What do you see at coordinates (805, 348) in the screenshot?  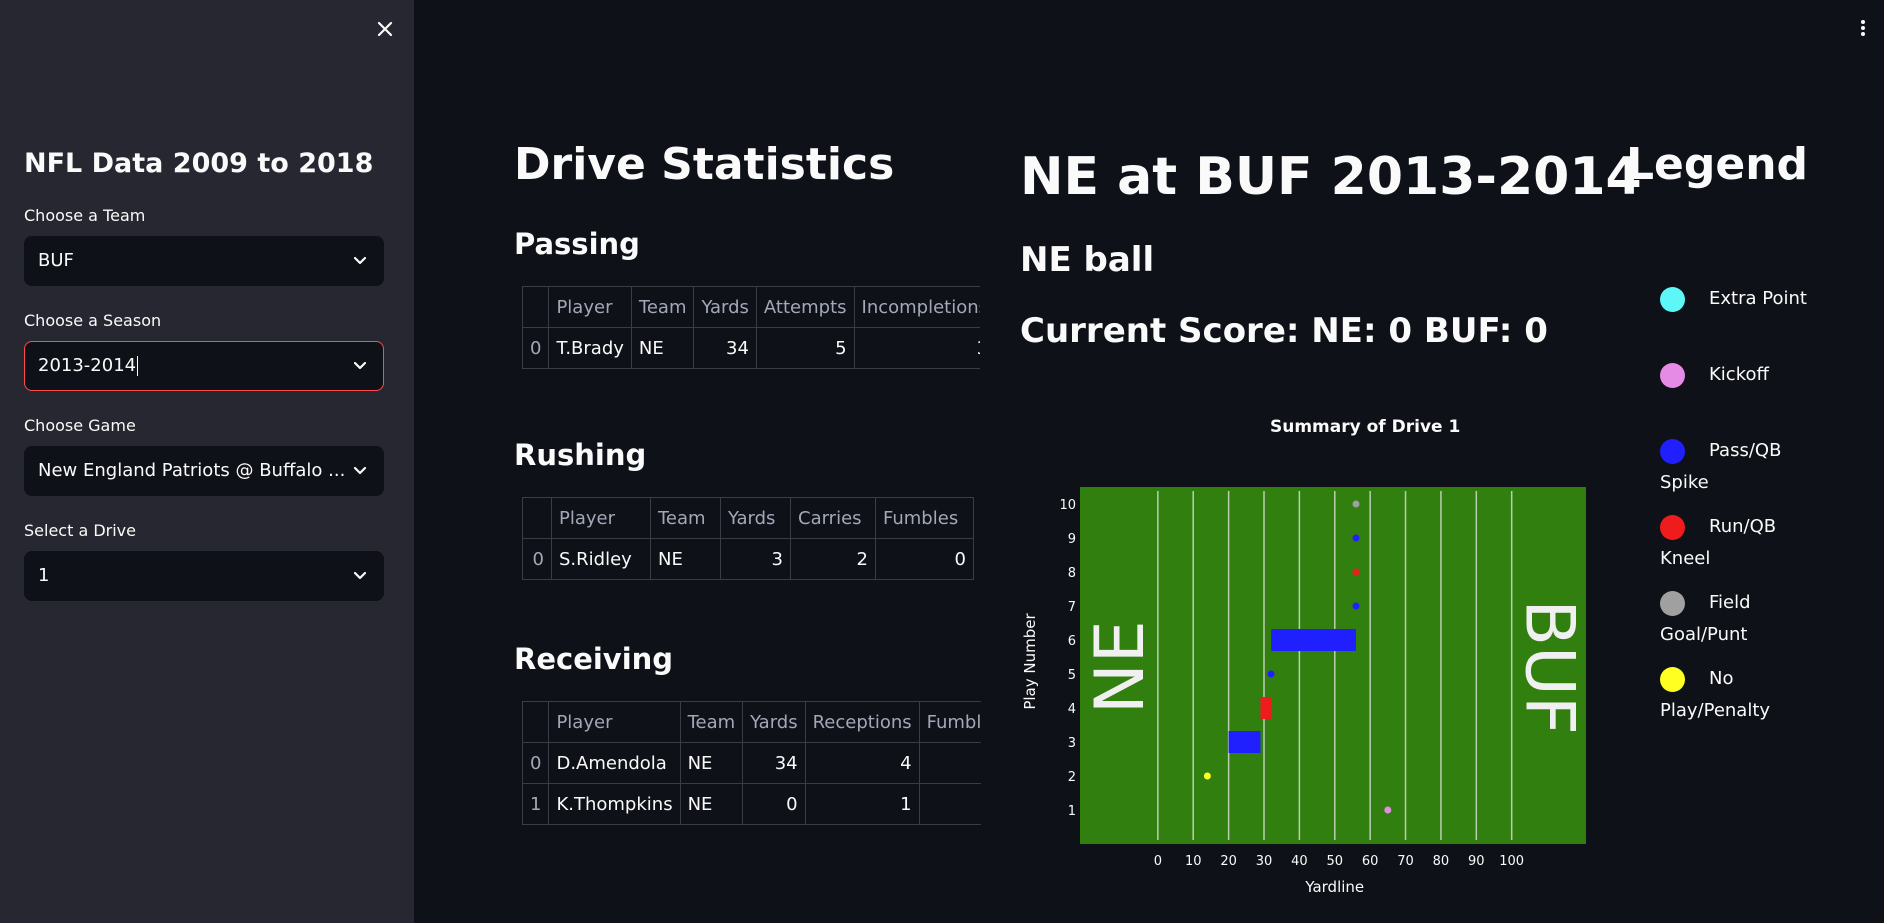 I see `attempts-cell: 5` at bounding box center [805, 348].